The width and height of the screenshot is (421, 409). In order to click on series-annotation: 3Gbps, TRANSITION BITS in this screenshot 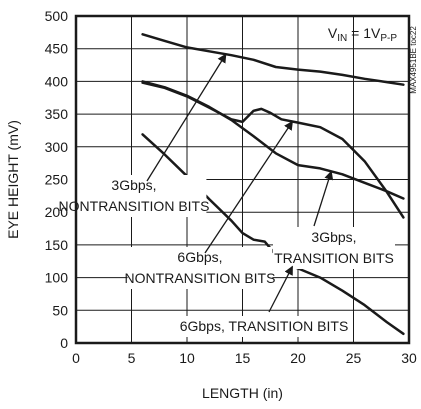, I will do `click(334, 219)`.